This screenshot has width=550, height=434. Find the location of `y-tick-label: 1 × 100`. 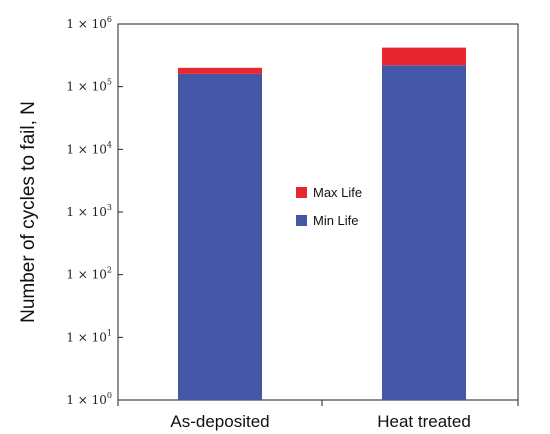

y-tick-label: 1 × 100 is located at coordinates (89, 399).